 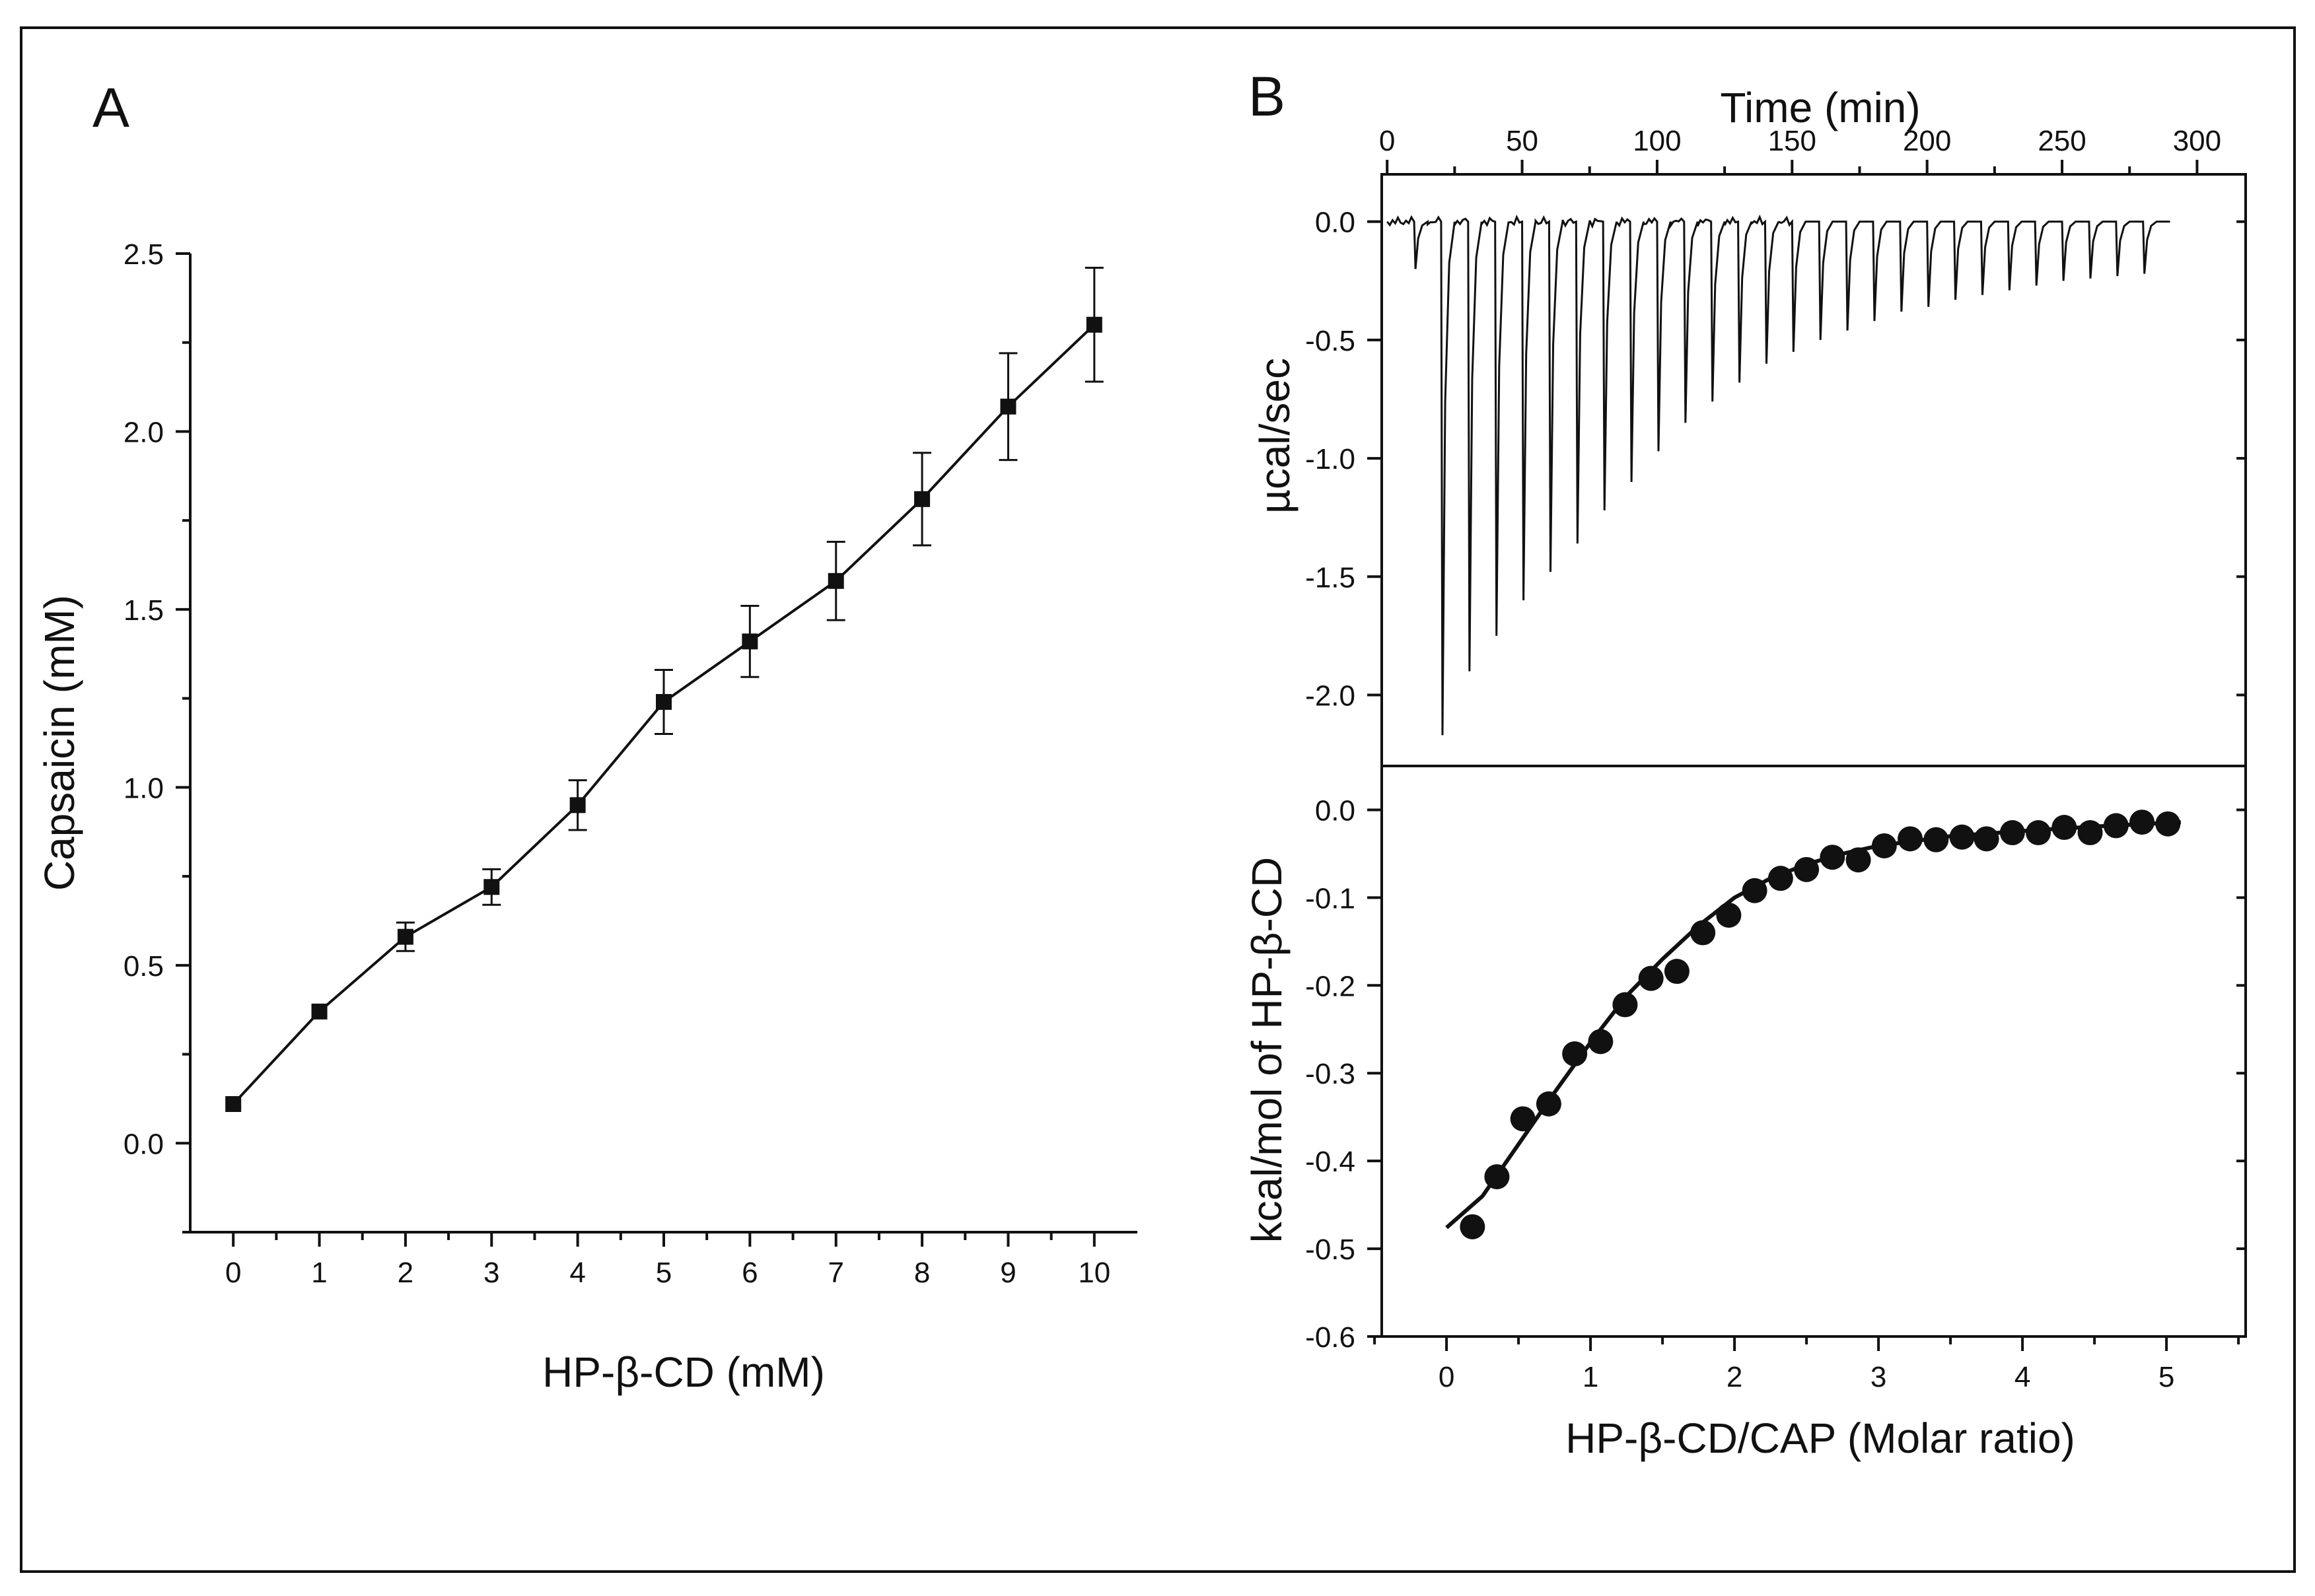 What do you see at coordinates (491, 1273) in the screenshot?
I see `a-x-tick-label: 3` at bounding box center [491, 1273].